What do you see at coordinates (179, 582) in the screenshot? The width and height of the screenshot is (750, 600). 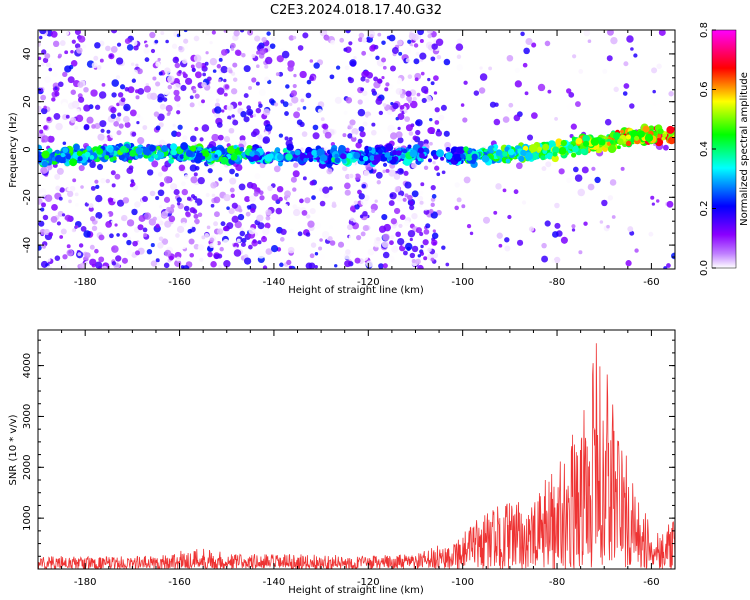 I see `snr-xtick-label: -160` at bounding box center [179, 582].